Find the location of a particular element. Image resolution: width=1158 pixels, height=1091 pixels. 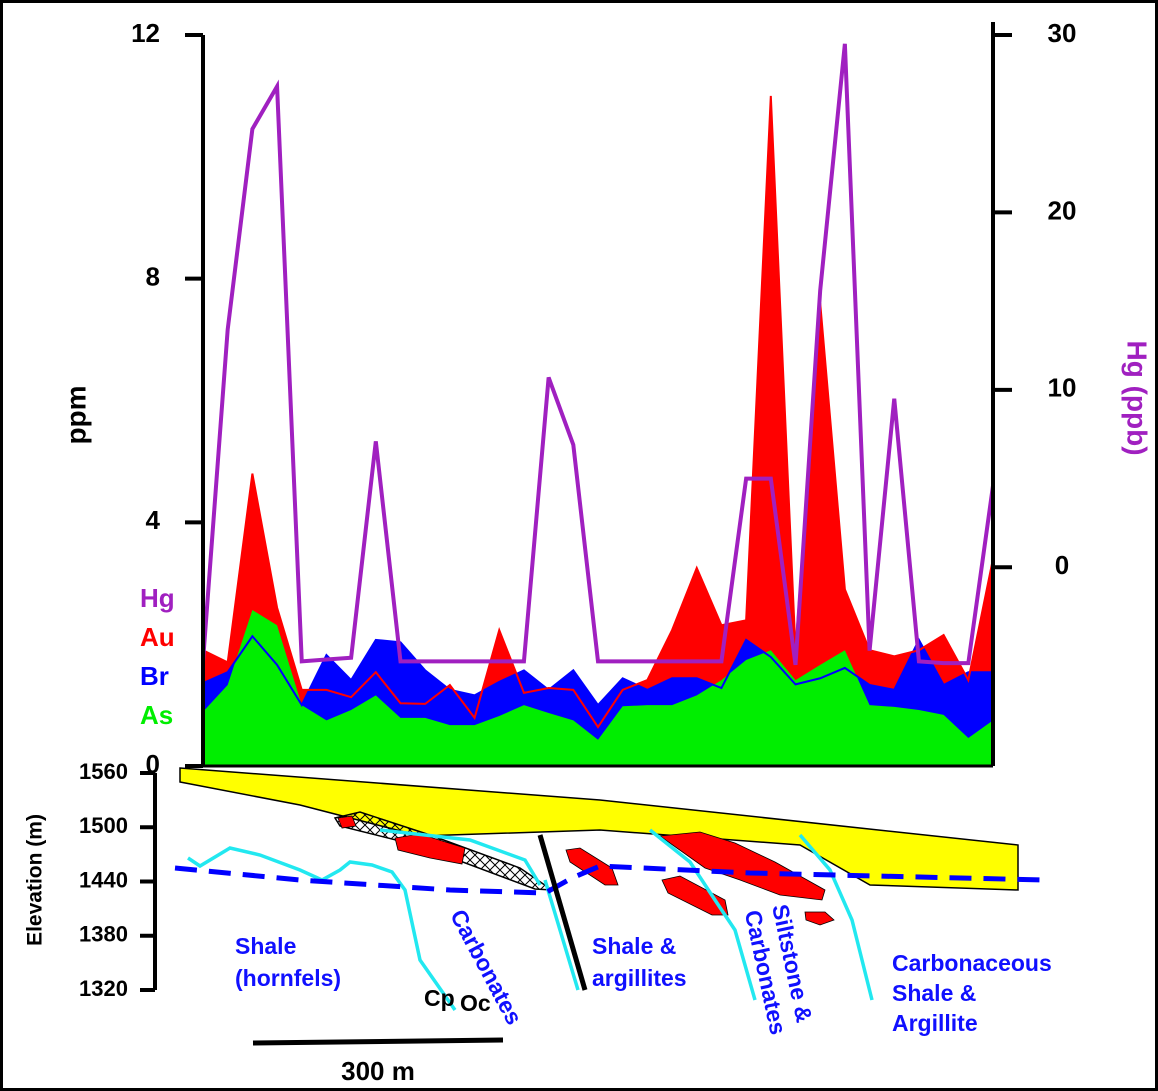

legend-entry: As is located at coordinates (156, 715).